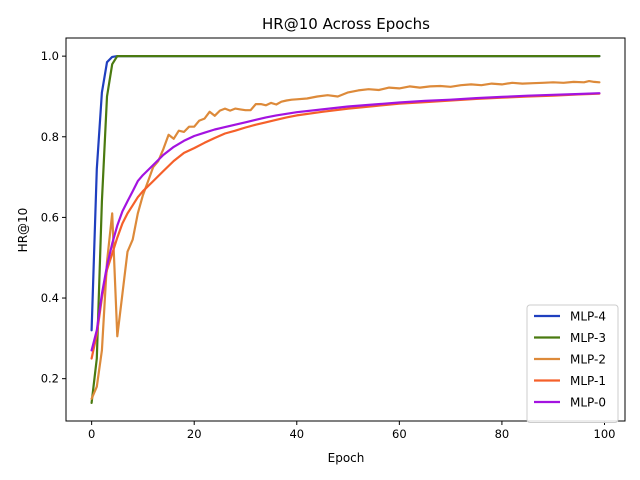 This screenshot has width=640, height=480. Describe the element at coordinates (50, 217) in the screenshot. I see `y-tick-label: 0.6` at that location.